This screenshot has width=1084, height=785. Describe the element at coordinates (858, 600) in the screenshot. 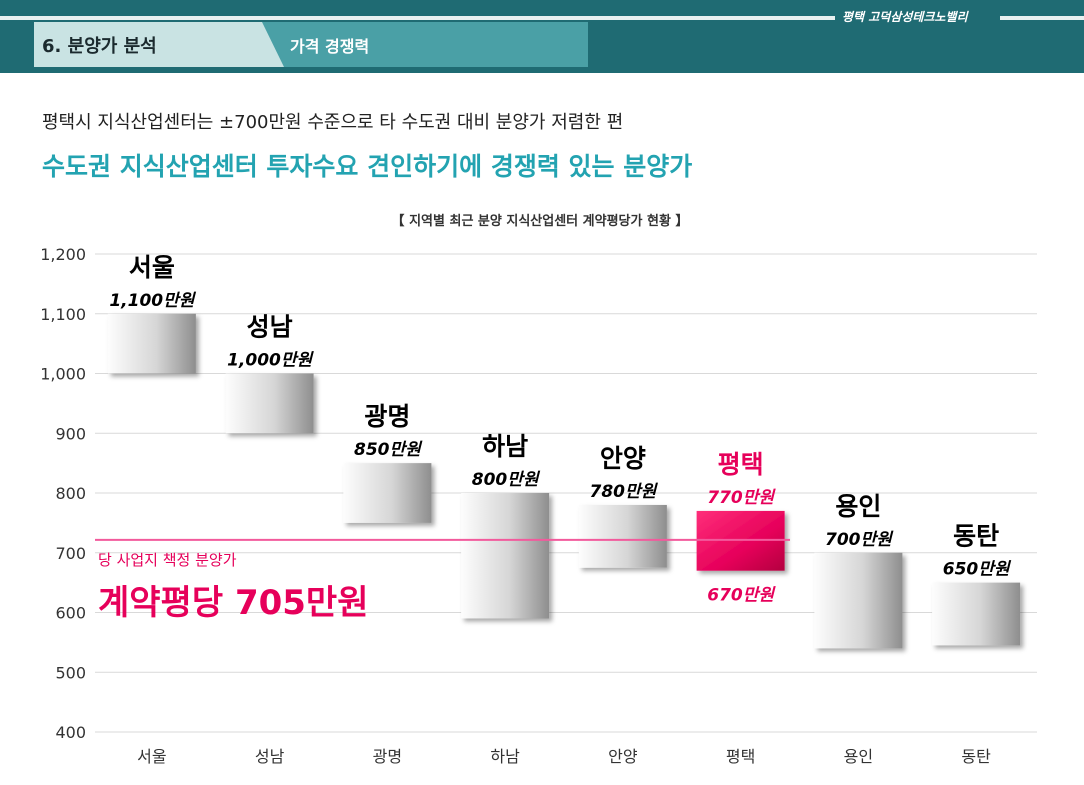

I see `bar-용인` at that location.